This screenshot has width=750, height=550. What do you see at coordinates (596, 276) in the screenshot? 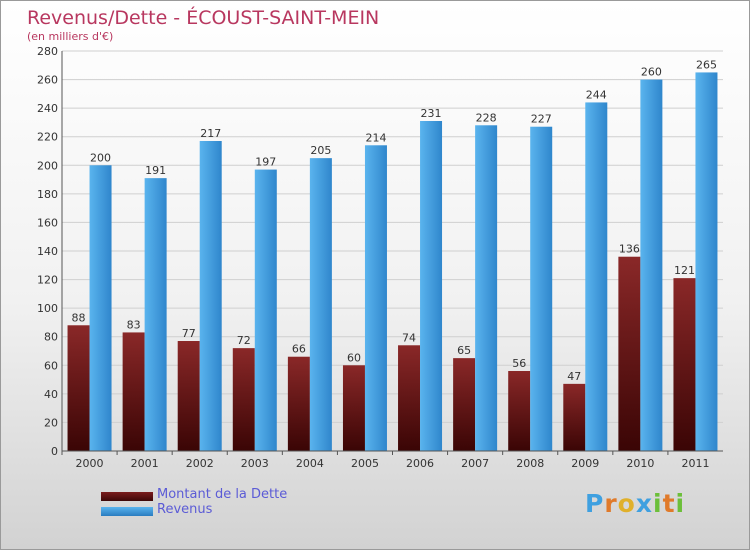
I see `bar-revenus-2009` at bounding box center [596, 276].